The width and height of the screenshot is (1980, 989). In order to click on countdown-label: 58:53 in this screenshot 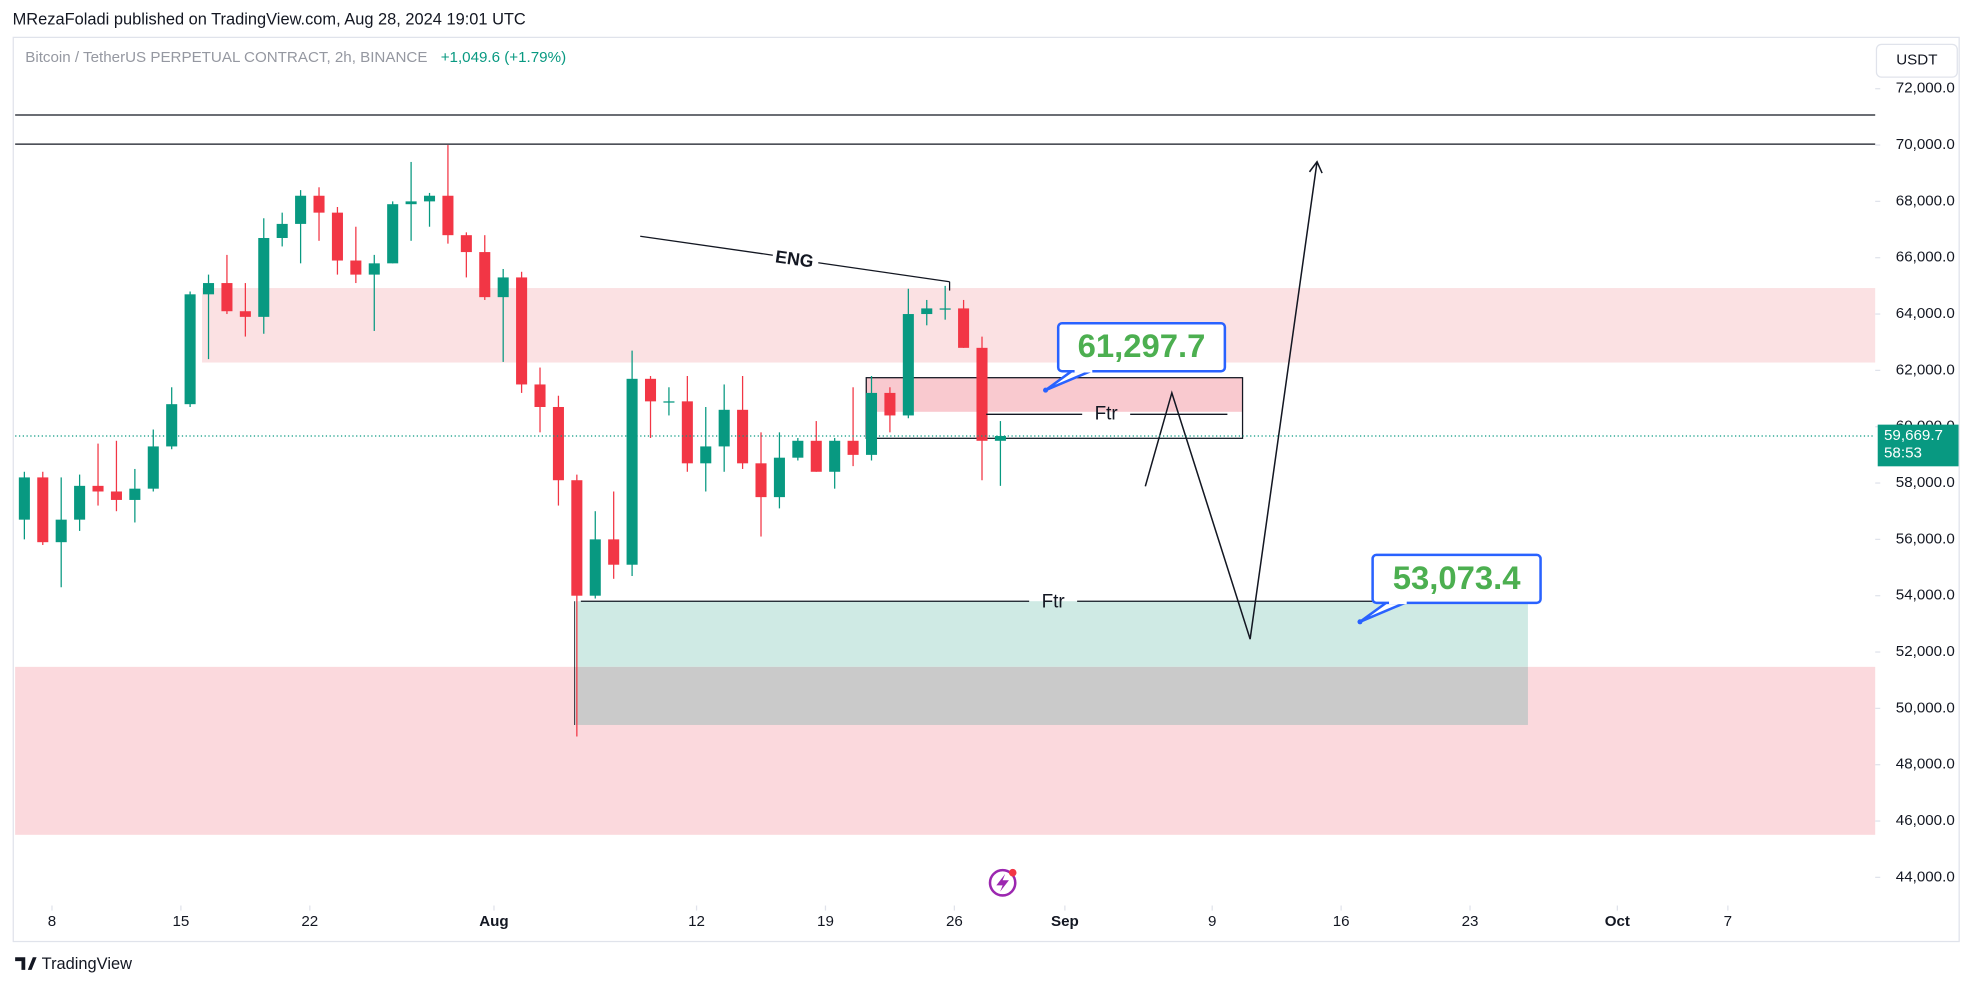, I will do `click(1903, 453)`.